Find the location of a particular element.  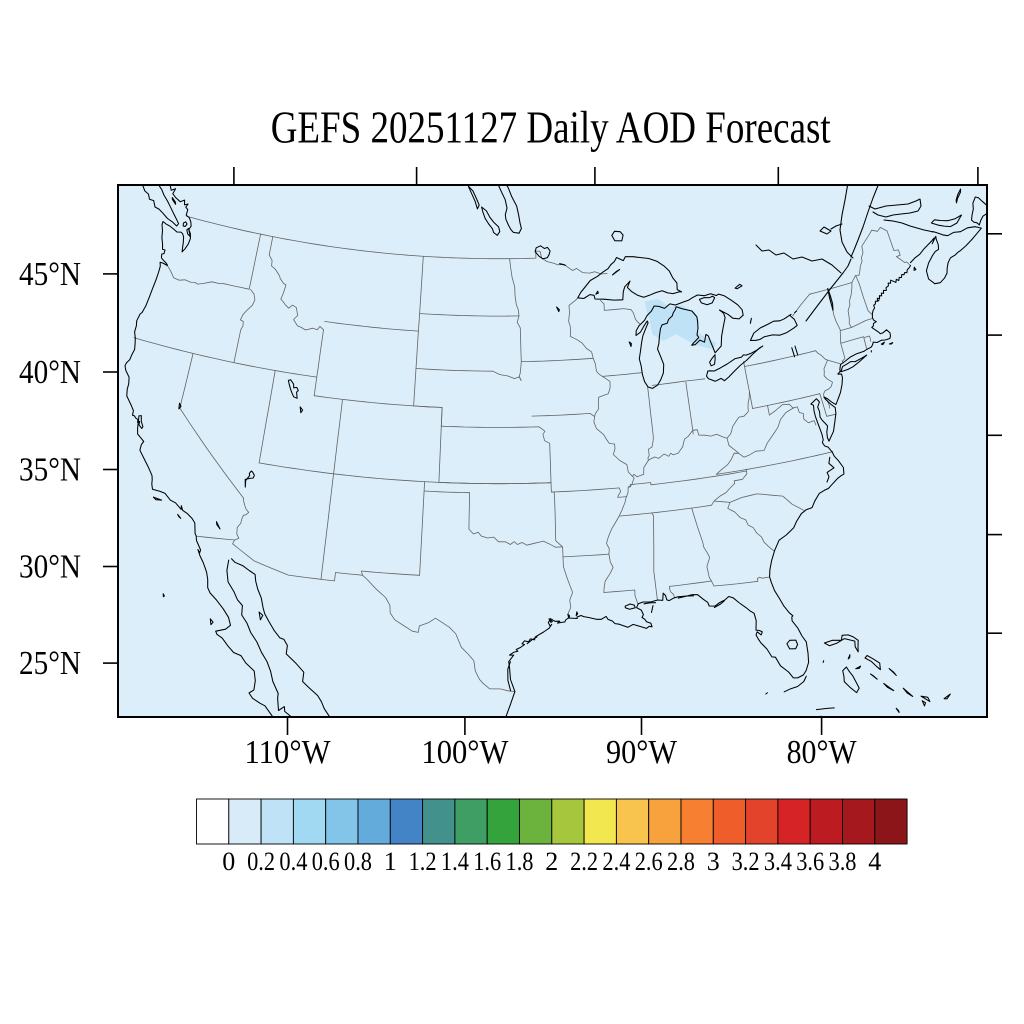

svg-text: 3.6 is located at coordinates (810, 861).